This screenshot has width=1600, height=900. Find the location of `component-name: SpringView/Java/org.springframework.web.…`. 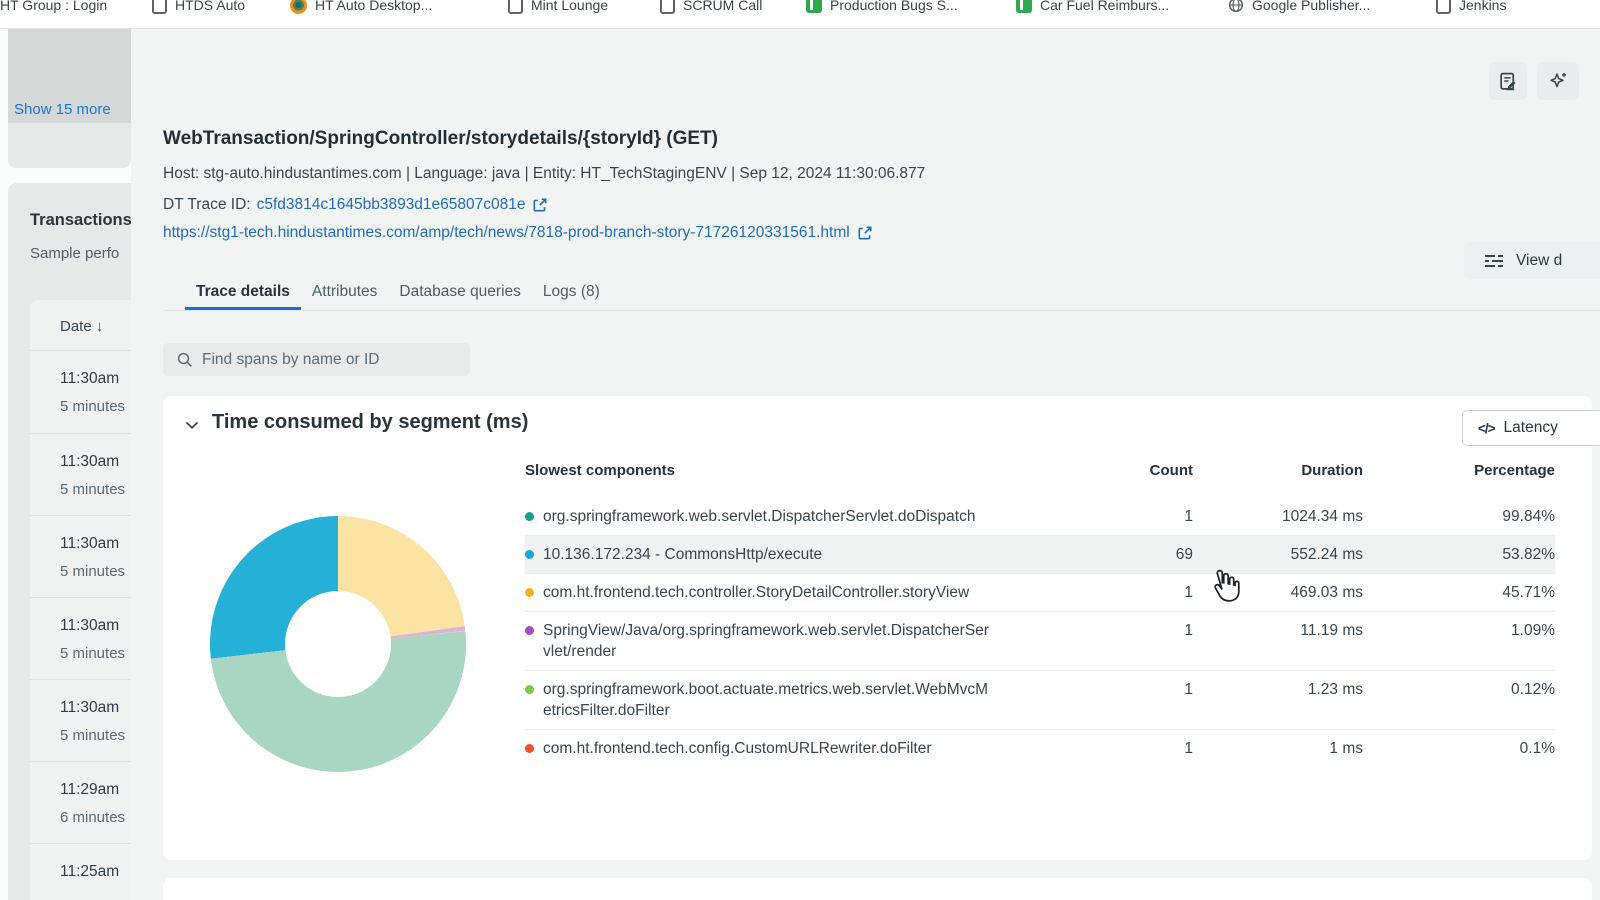

component-name: SpringView/Java/org.springframework.web.… is located at coordinates (766, 641).